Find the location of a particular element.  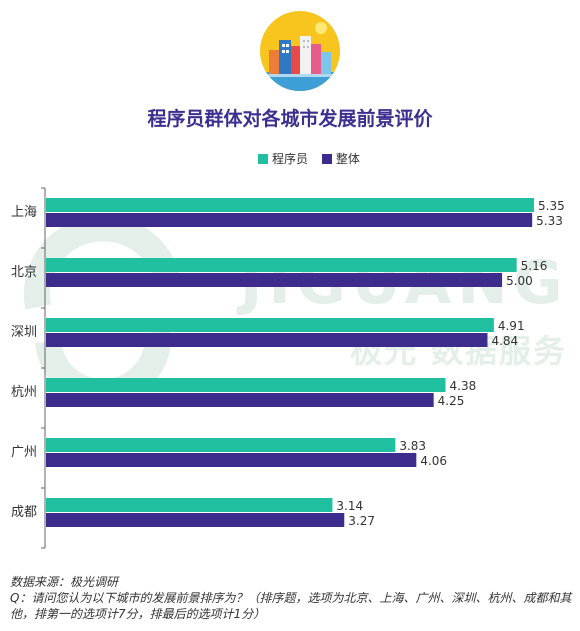

category-label: 成都 is located at coordinates (24, 512).